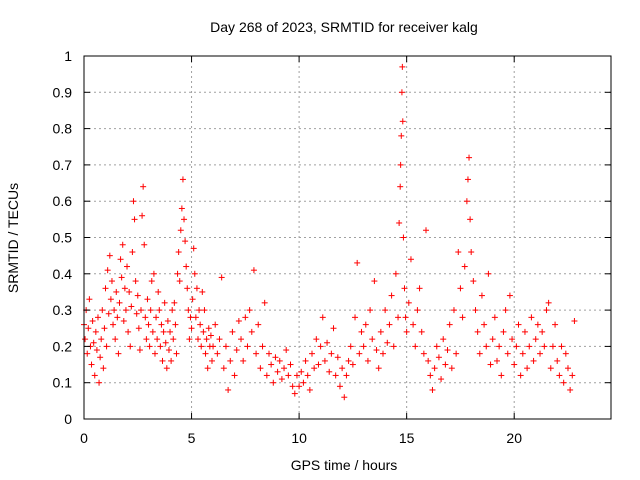 This screenshot has width=640, height=480. Describe the element at coordinates (407, 438) in the screenshot. I see `x-tick-label: 15` at that location.